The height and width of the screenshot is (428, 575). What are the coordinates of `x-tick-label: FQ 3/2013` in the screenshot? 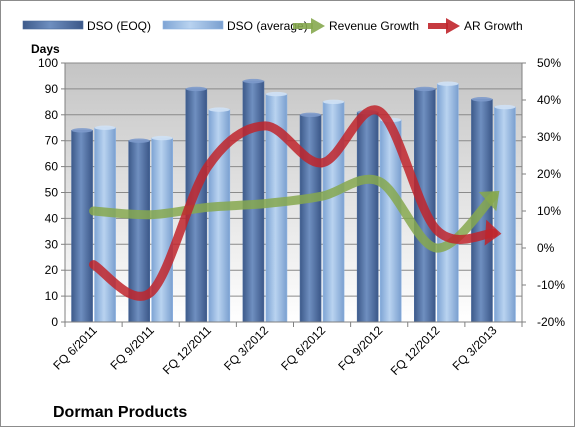 It's located at (475, 348).